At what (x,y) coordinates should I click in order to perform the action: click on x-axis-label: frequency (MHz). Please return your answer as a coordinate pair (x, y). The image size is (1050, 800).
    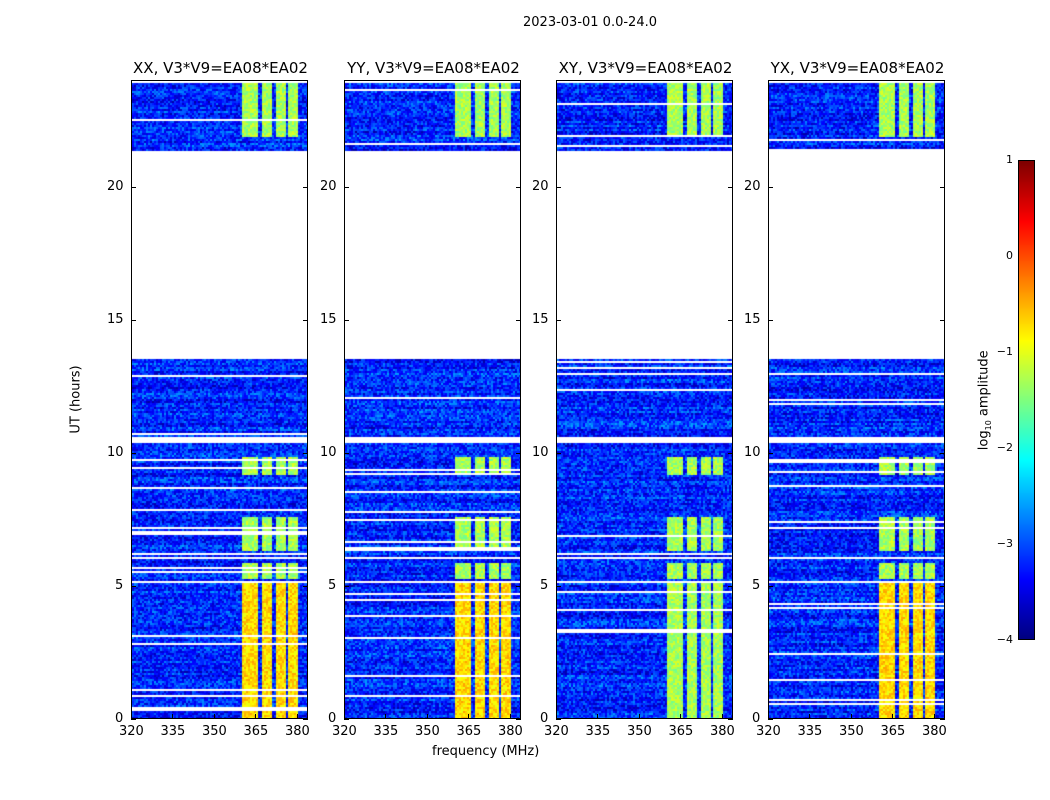
    Looking at the image, I should click on (486, 751).